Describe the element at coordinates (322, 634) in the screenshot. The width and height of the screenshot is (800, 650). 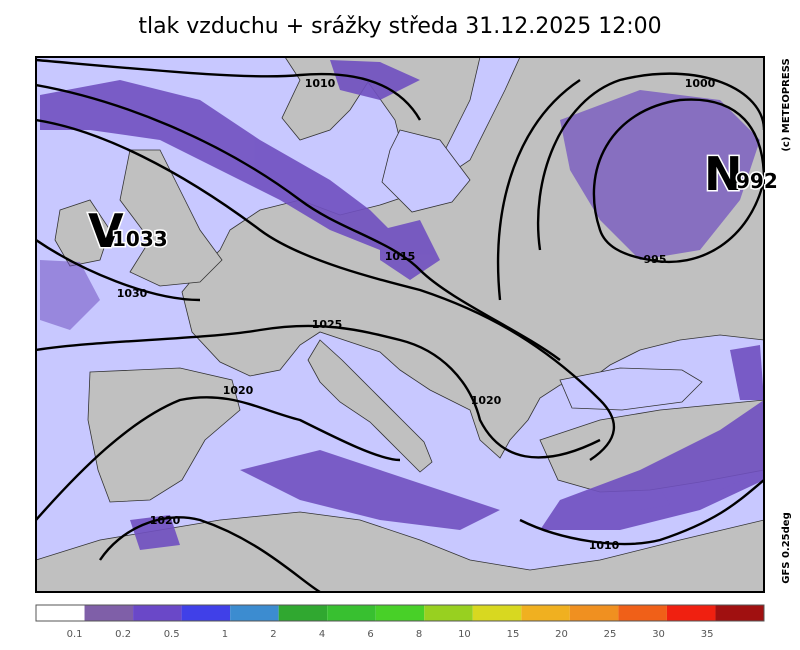
I see `legend-label: 4` at that location.